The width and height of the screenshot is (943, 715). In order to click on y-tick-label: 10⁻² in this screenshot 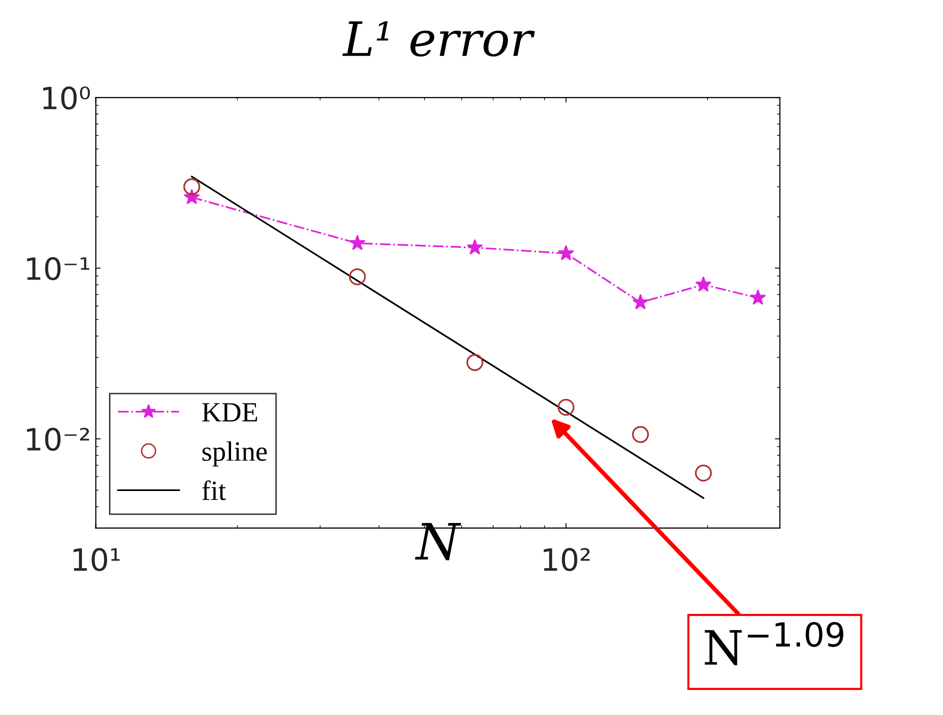, I will do `click(58, 439)`.